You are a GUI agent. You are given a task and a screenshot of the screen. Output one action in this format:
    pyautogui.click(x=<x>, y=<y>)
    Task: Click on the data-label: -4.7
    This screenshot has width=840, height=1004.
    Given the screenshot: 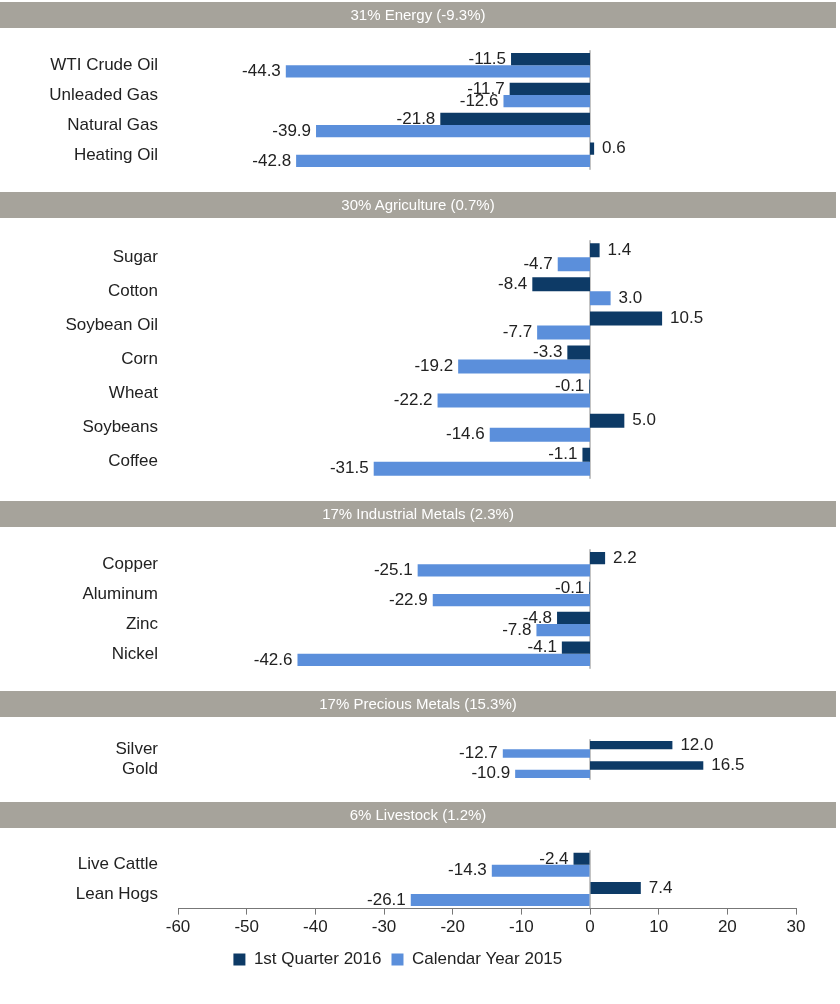 What is the action you would take?
    pyautogui.click(x=538, y=263)
    